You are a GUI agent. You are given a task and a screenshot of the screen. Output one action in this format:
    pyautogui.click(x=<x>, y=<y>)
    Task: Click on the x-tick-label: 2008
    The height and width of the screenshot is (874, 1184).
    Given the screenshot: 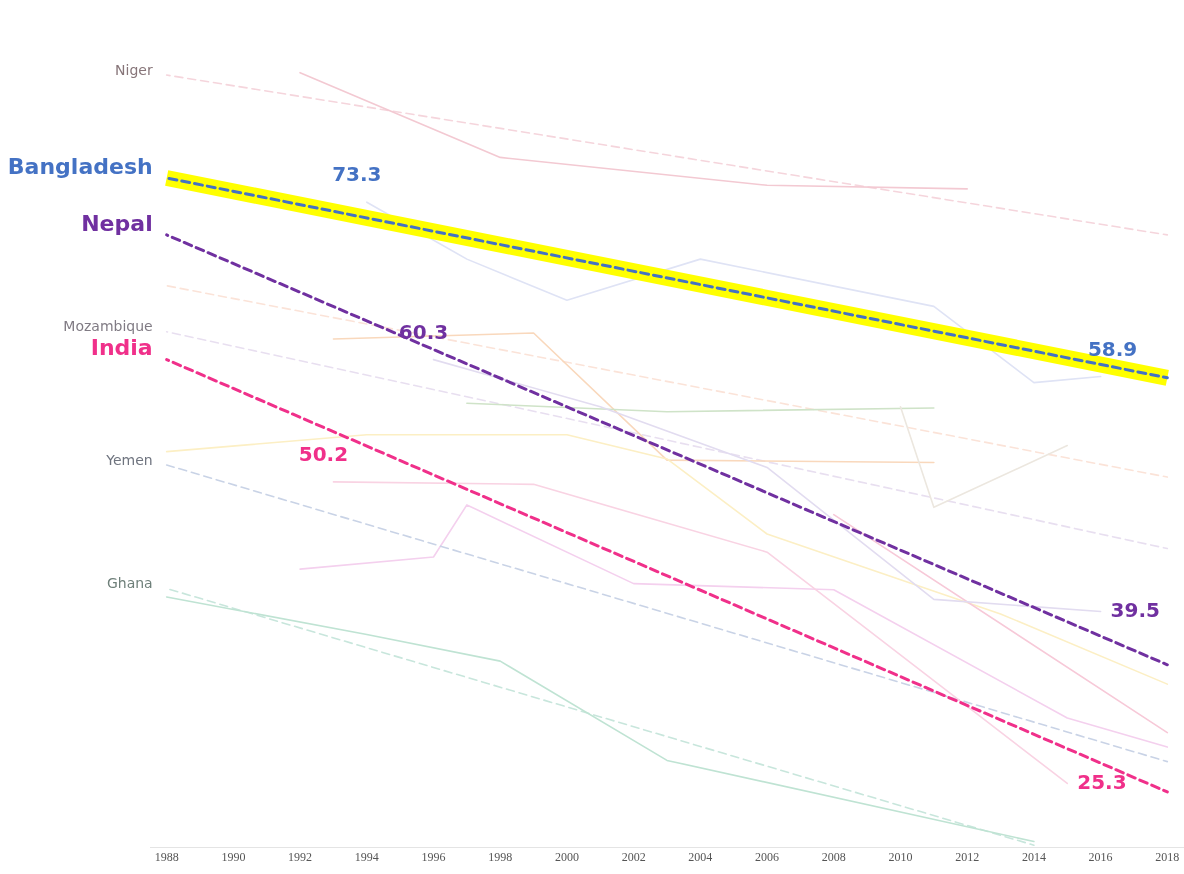 What is the action you would take?
    pyautogui.click(x=833, y=856)
    